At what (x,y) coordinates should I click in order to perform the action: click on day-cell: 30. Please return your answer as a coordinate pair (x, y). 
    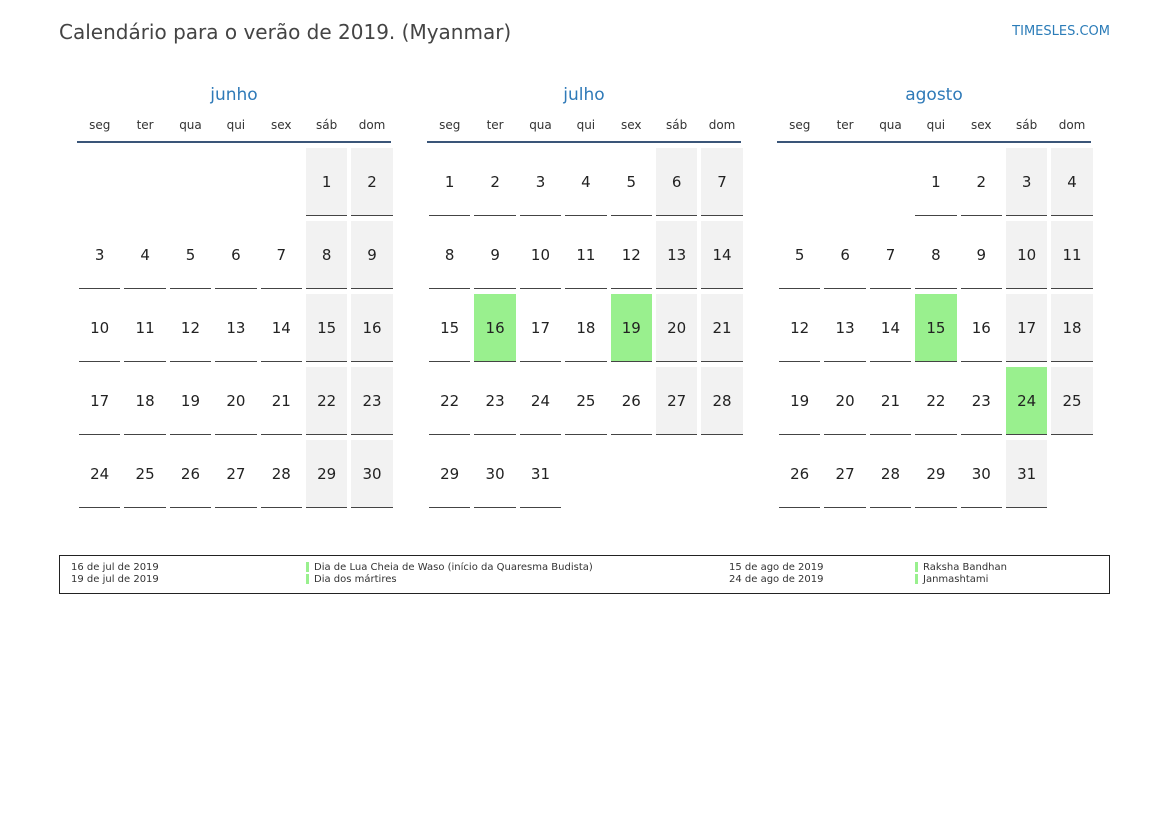
    Looking at the image, I should click on (981, 474).